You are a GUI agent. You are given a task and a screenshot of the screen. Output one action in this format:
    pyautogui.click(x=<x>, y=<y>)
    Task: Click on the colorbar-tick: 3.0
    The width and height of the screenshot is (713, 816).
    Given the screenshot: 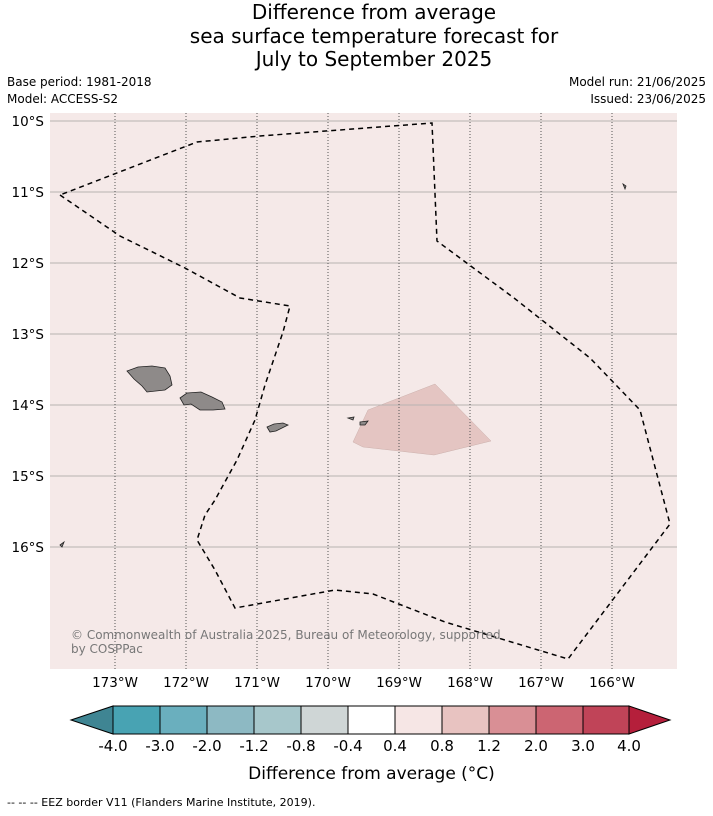 What is the action you would take?
    pyautogui.click(x=583, y=746)
    